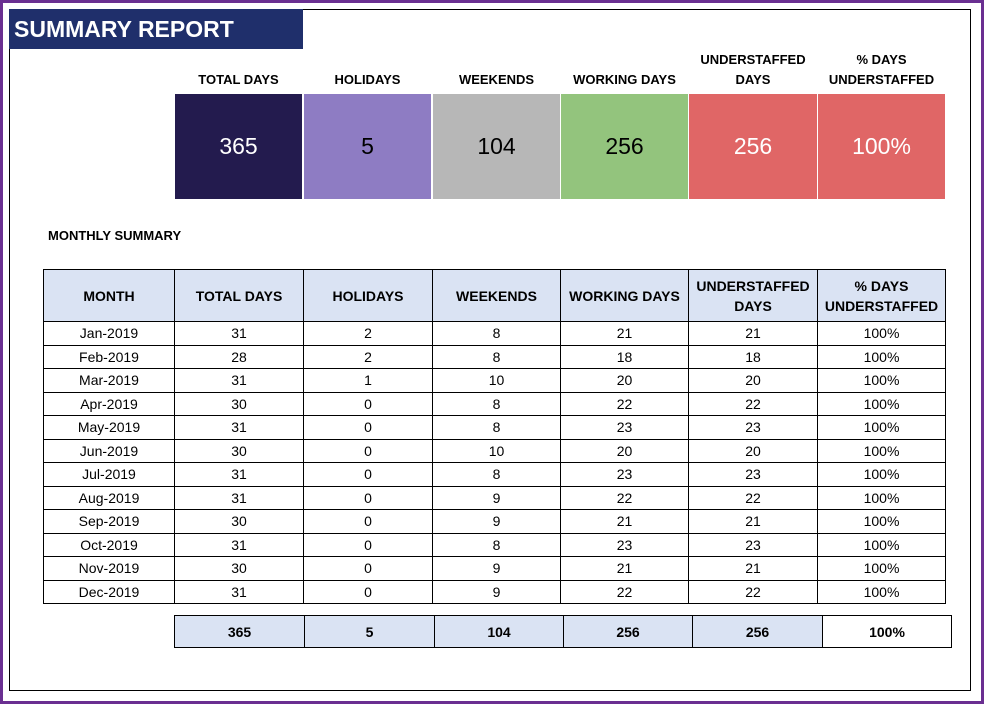 The image size is (984, 704). I want to click on table-row: Mar-2019 31 1 10 20 20 100%, so click(494, 380).